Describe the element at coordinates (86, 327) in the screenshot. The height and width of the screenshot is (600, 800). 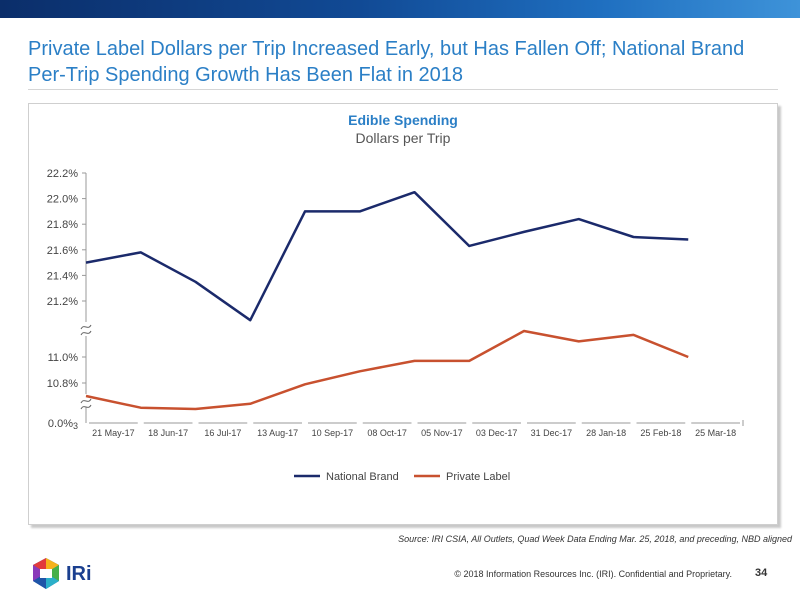
I see `y-axis-break-mark-upper` at that location.